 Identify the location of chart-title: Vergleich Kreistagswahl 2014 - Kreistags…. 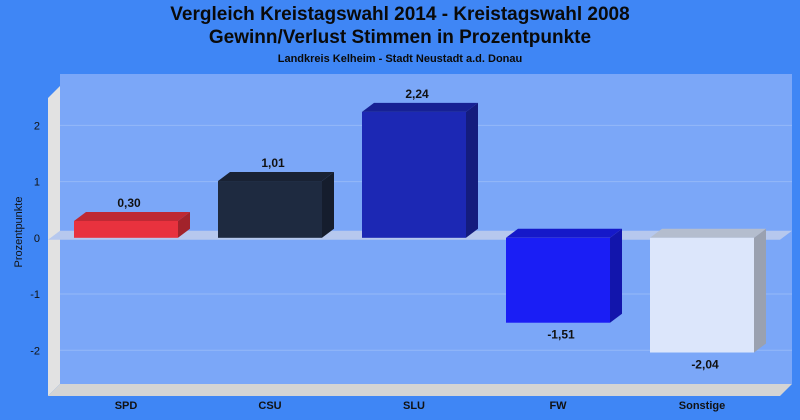
(400, 14).